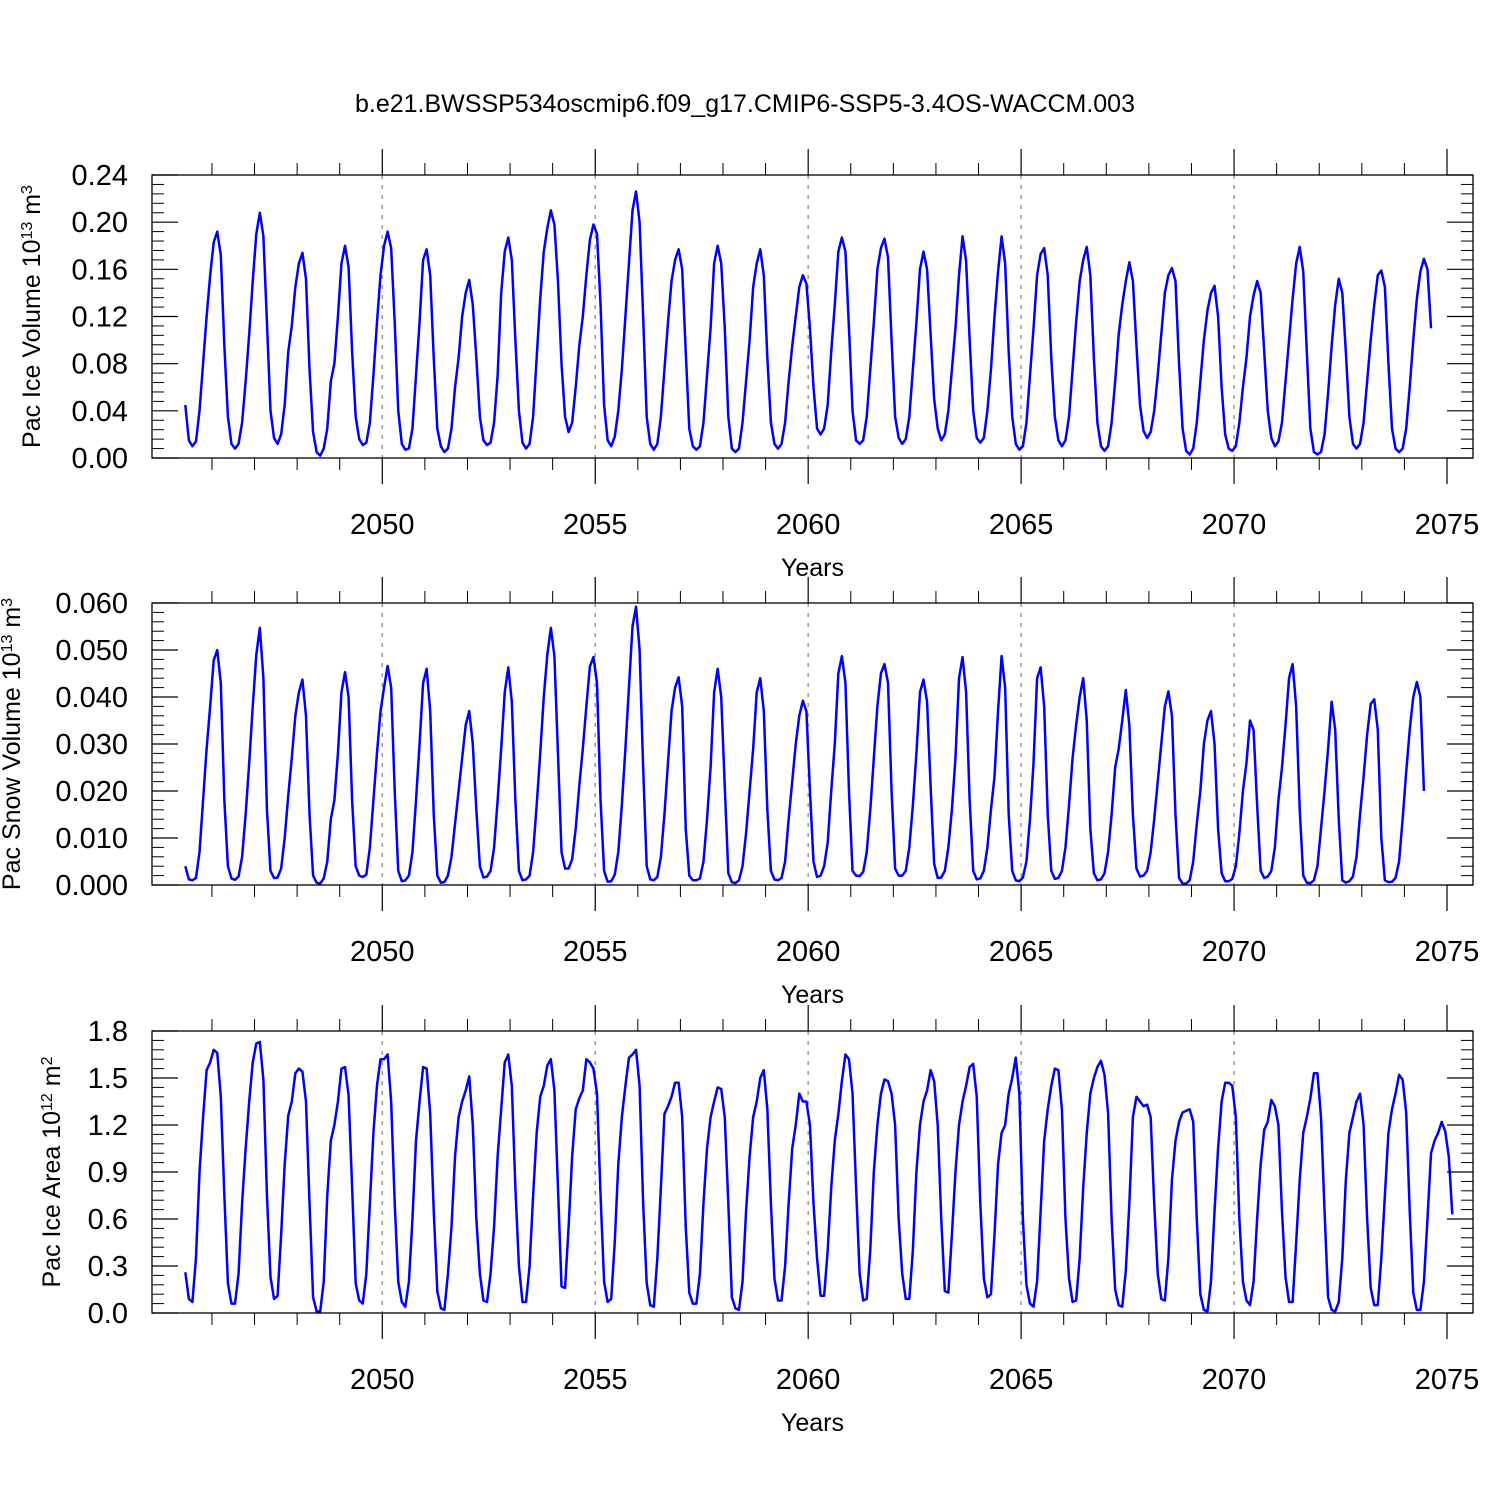 The height and width of the screenshot is (1500, 1500). What do you see at coordinates (91, 745) in the screenshot?
I see `snow-volume-ytick-label: 0.030` at bounding box center [91, 745].